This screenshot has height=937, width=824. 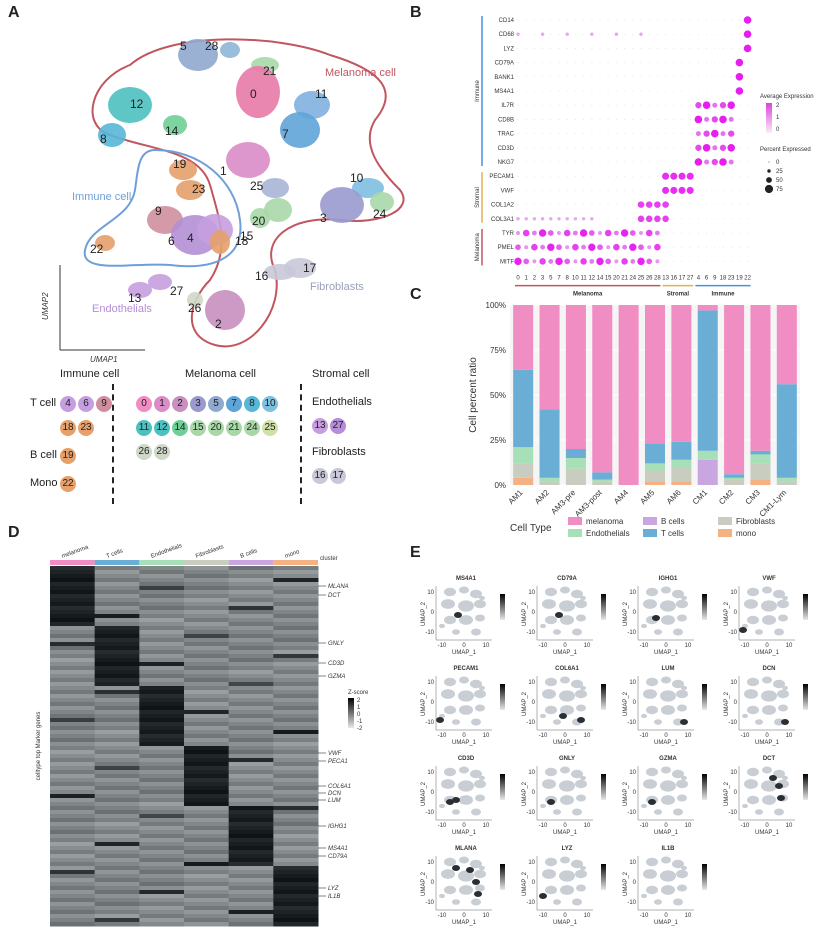 What do you see at coordinates (649, 279) in the screenshot?
I see `dotplot-cluster-label: 26` at bounding box center [649, 279].